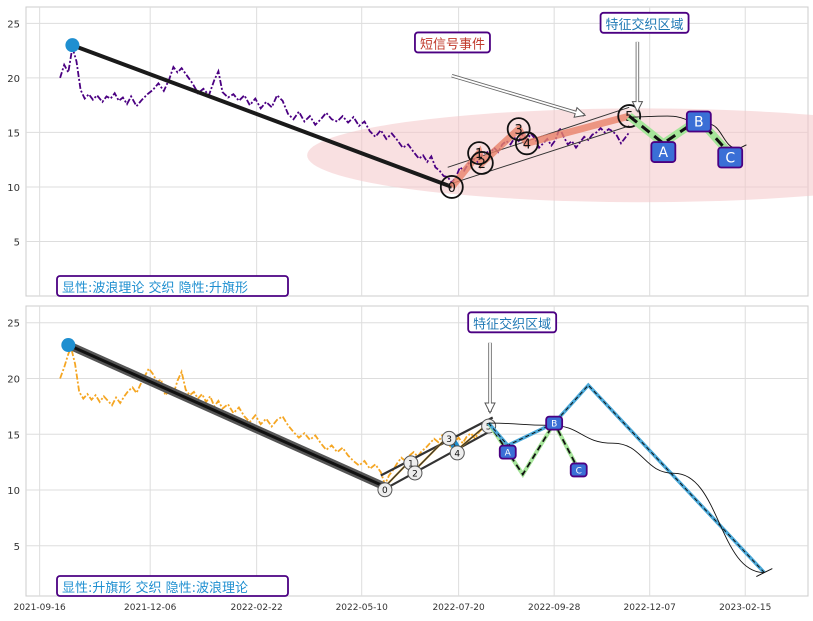 This screenshot has width=813, height=621. I want to click on wave-main-leg, so click(262, 116).